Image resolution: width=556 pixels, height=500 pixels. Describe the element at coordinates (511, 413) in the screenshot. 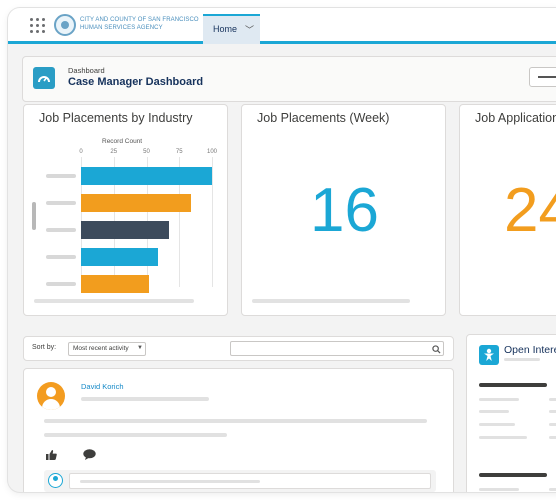

I see `open-interests-card: Open Interests` at that location.